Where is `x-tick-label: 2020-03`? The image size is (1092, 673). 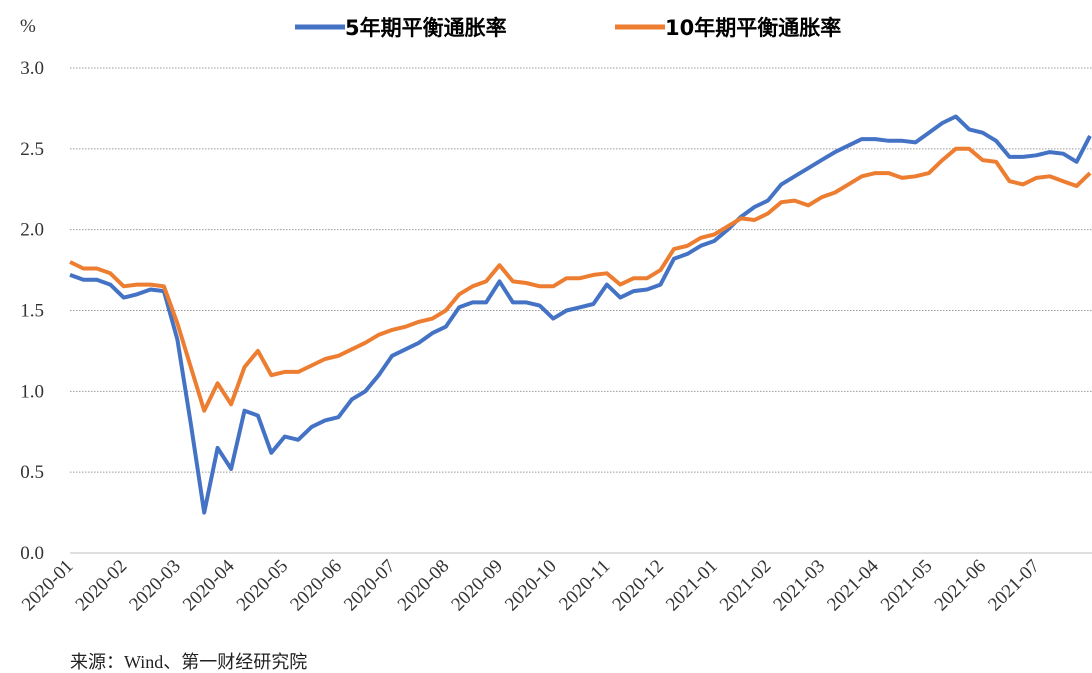
x-tick-label: 2020-03 is located at coordinates (155, 586).